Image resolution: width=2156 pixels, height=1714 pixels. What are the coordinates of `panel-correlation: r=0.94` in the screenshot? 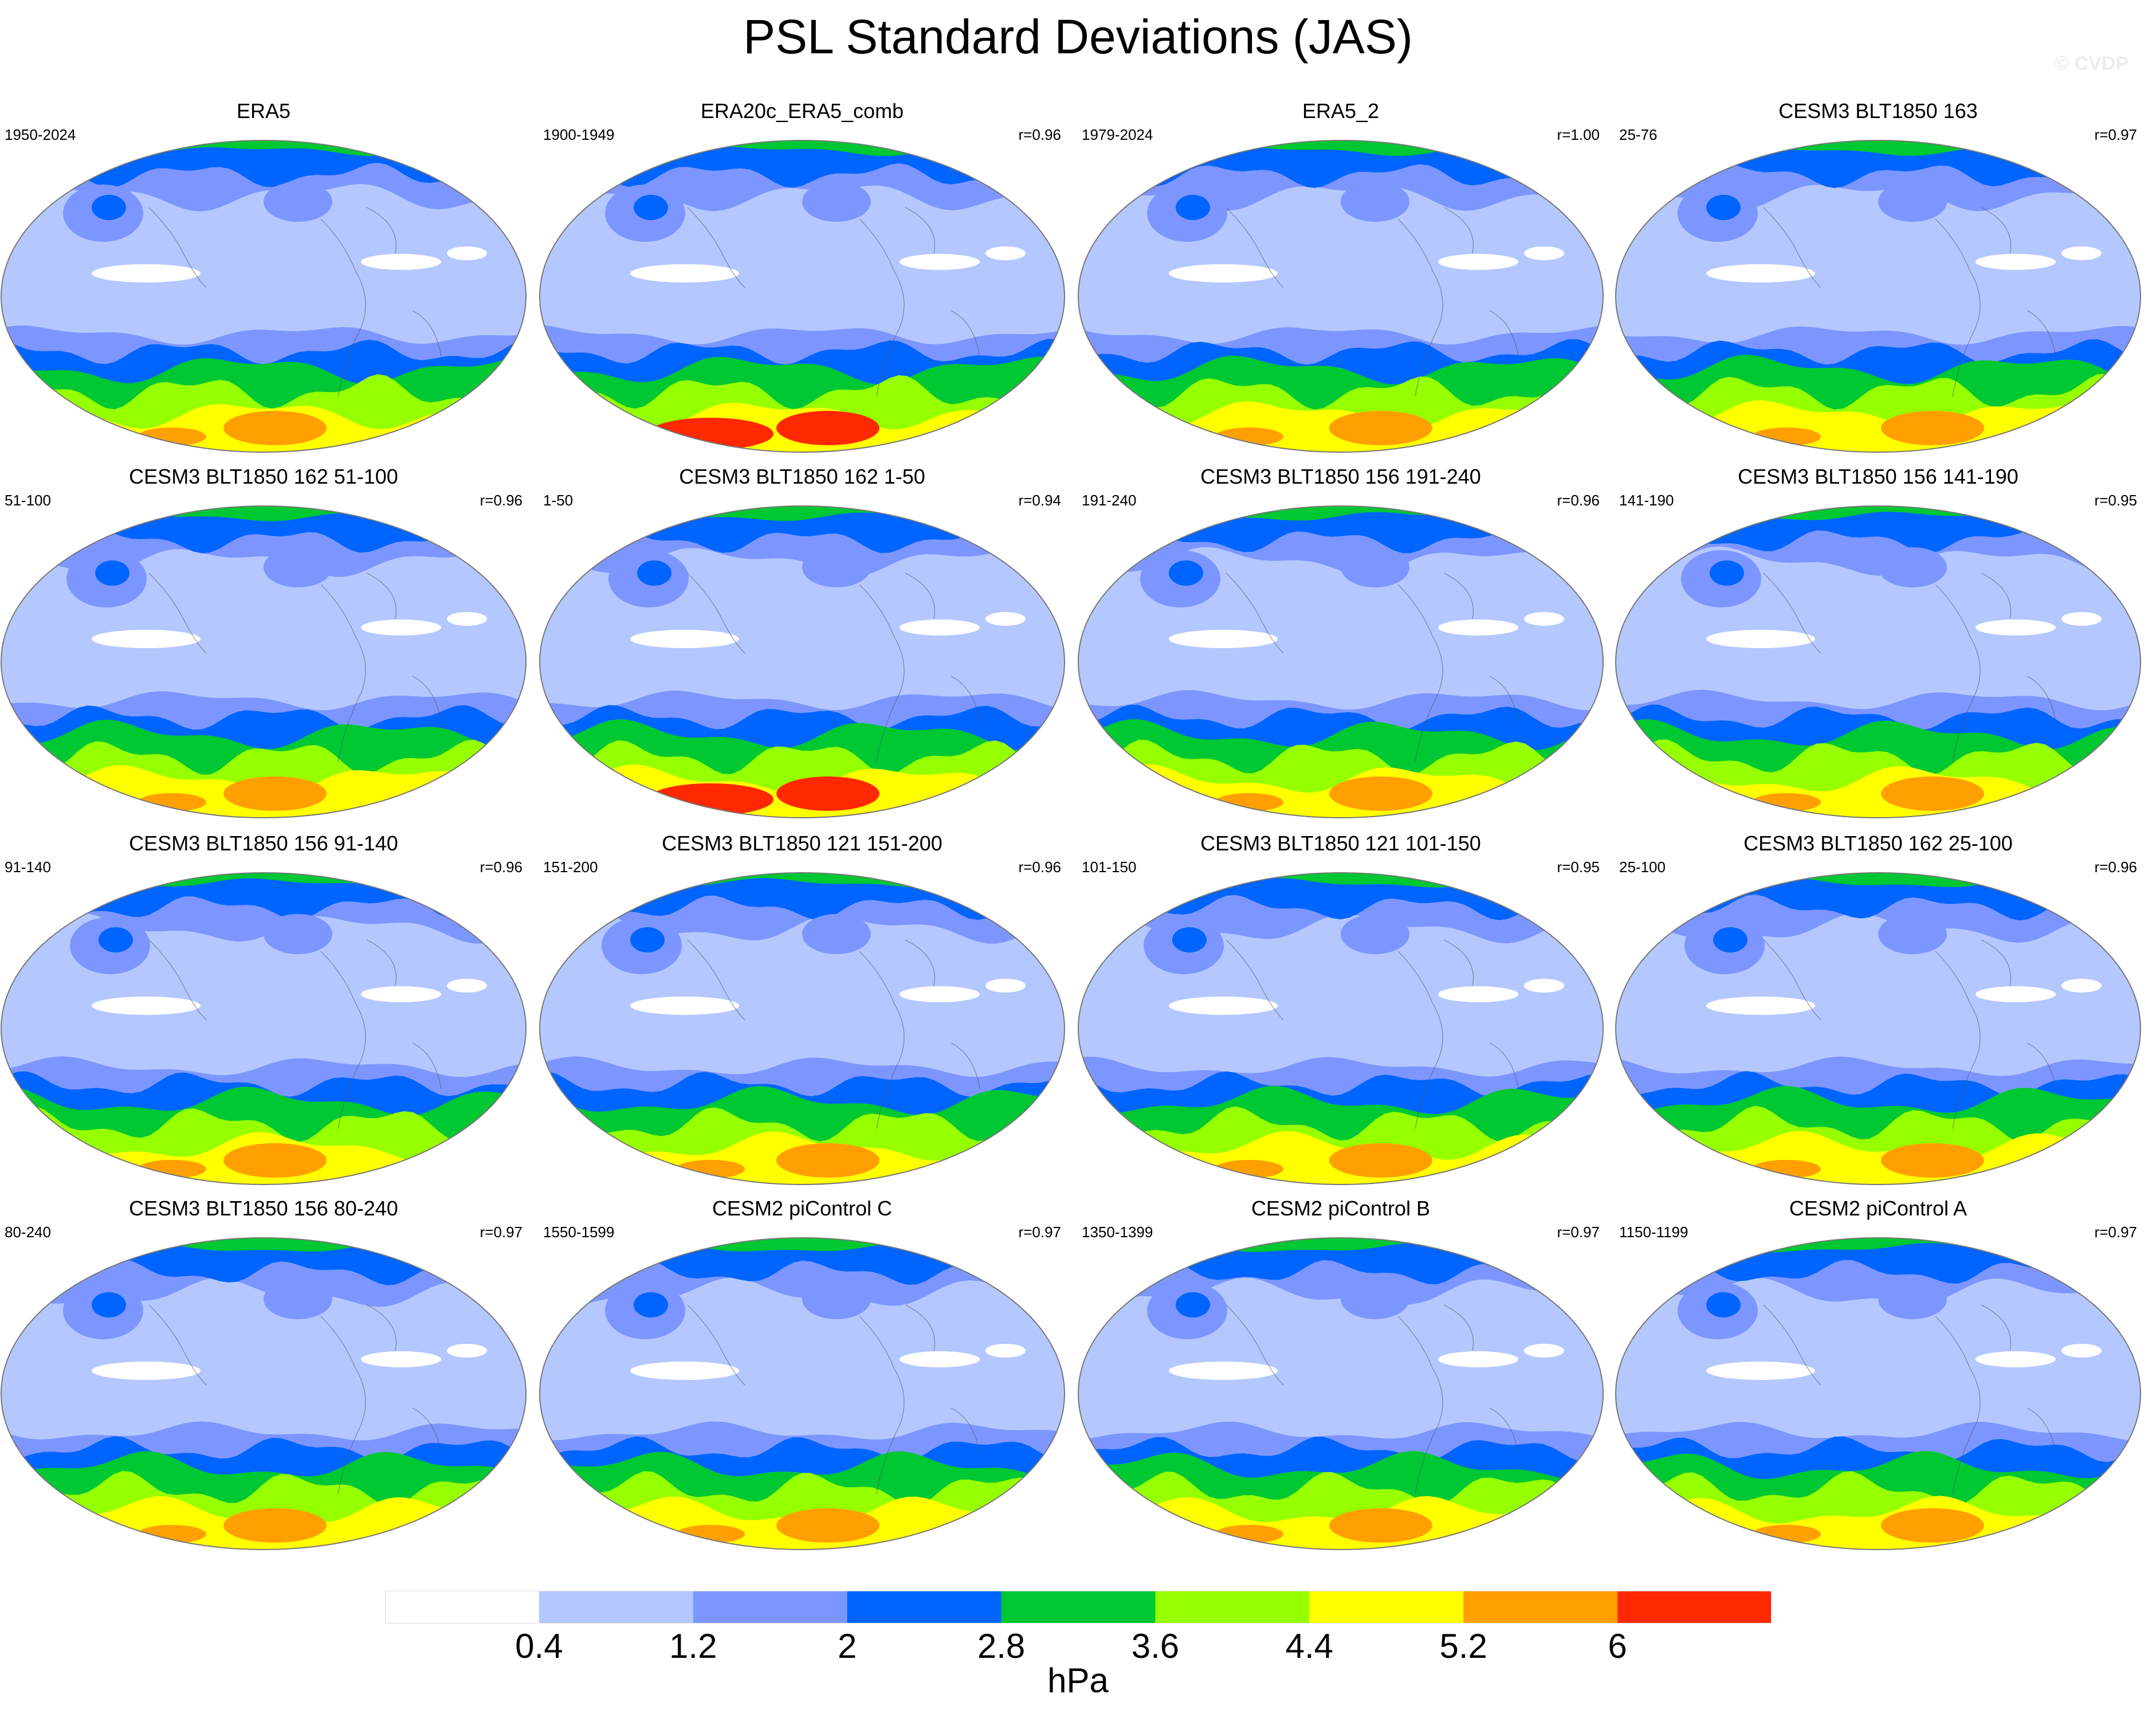 It's located at (1039, 500).